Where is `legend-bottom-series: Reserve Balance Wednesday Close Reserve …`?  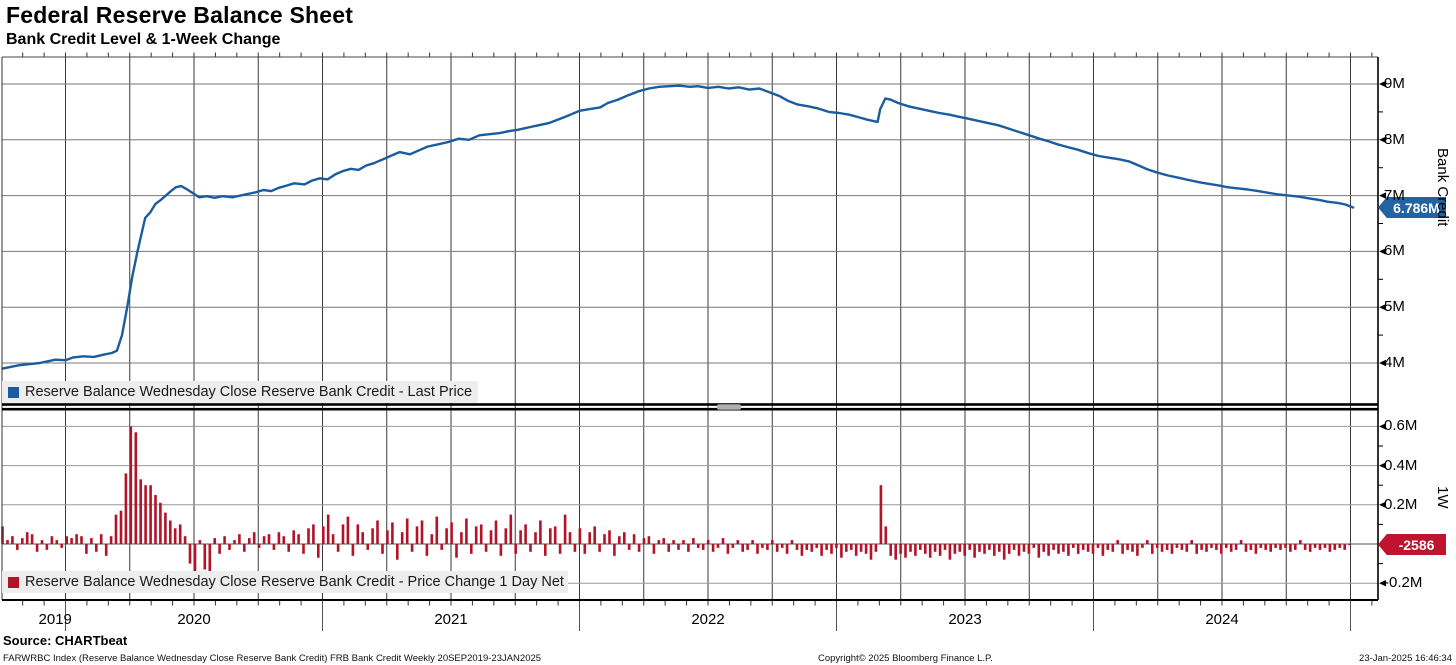 legend-bottom-series: Reserve Balance Wednesday Close Reserve … is located at coordinates (285, 582).